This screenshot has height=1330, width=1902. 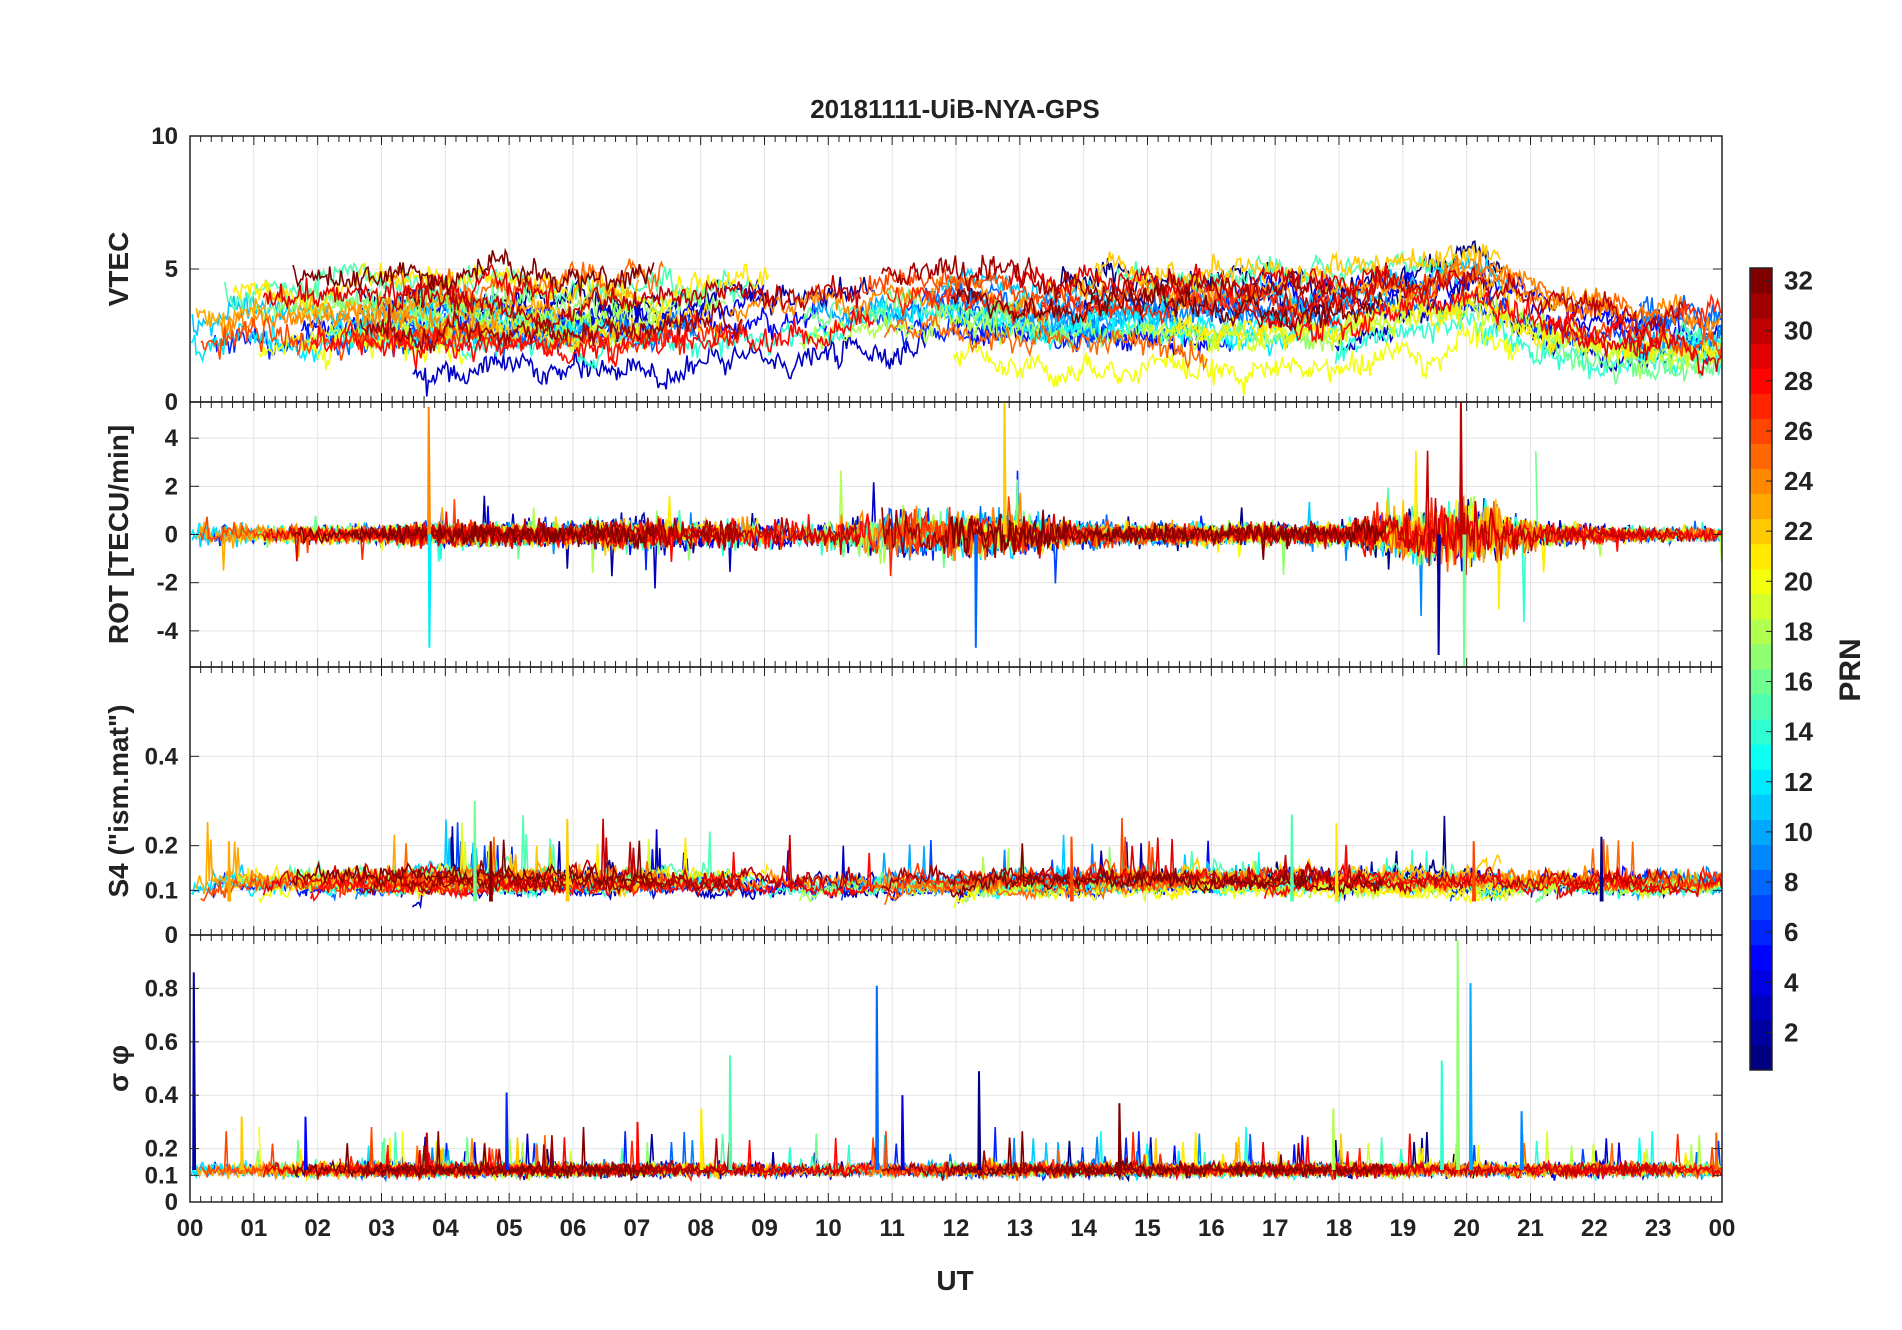 I want to click on vtec-y-tick-label: 10, so click(x=164, y=136).